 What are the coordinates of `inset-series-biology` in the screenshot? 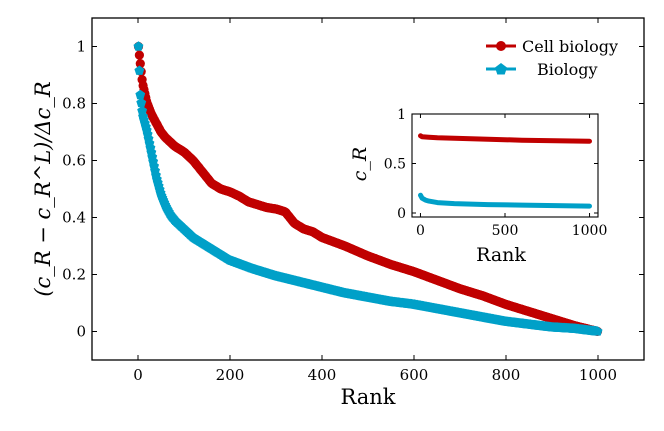 It's located at (505, 200).